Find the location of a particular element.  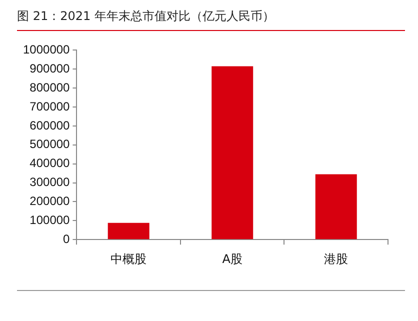

y-tick-label: 1000000 is located at coordinates (46, 49).